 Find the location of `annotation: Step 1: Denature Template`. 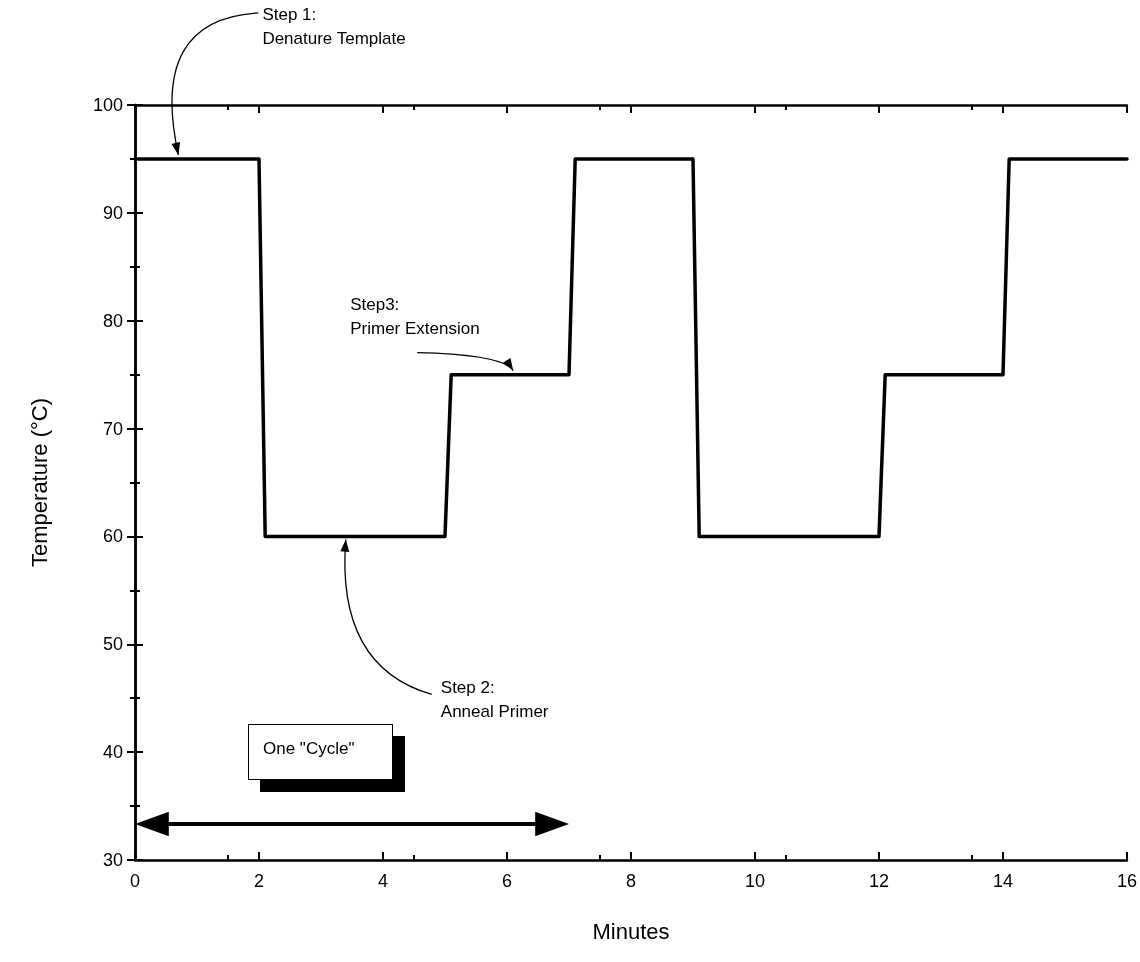

annotation: Step 1: Denature Template is located at coordinates (334, 26).